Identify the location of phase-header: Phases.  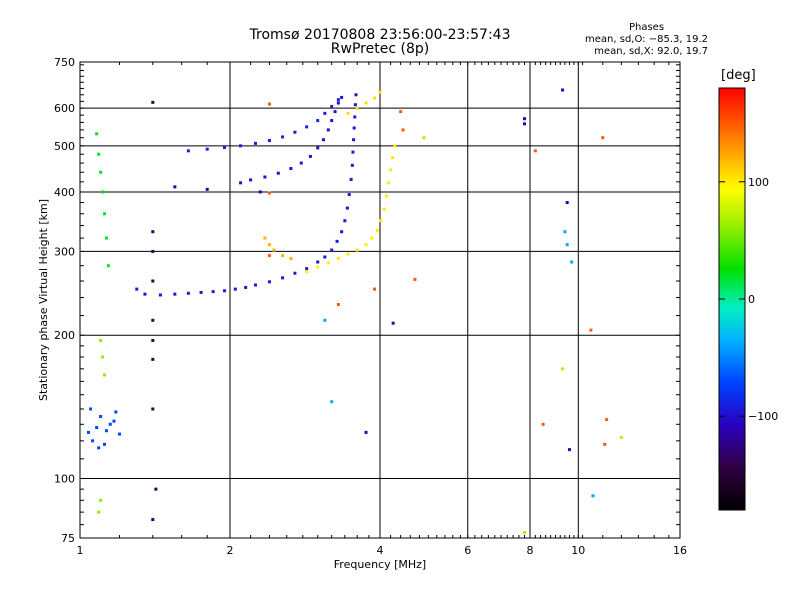
(646, 27).